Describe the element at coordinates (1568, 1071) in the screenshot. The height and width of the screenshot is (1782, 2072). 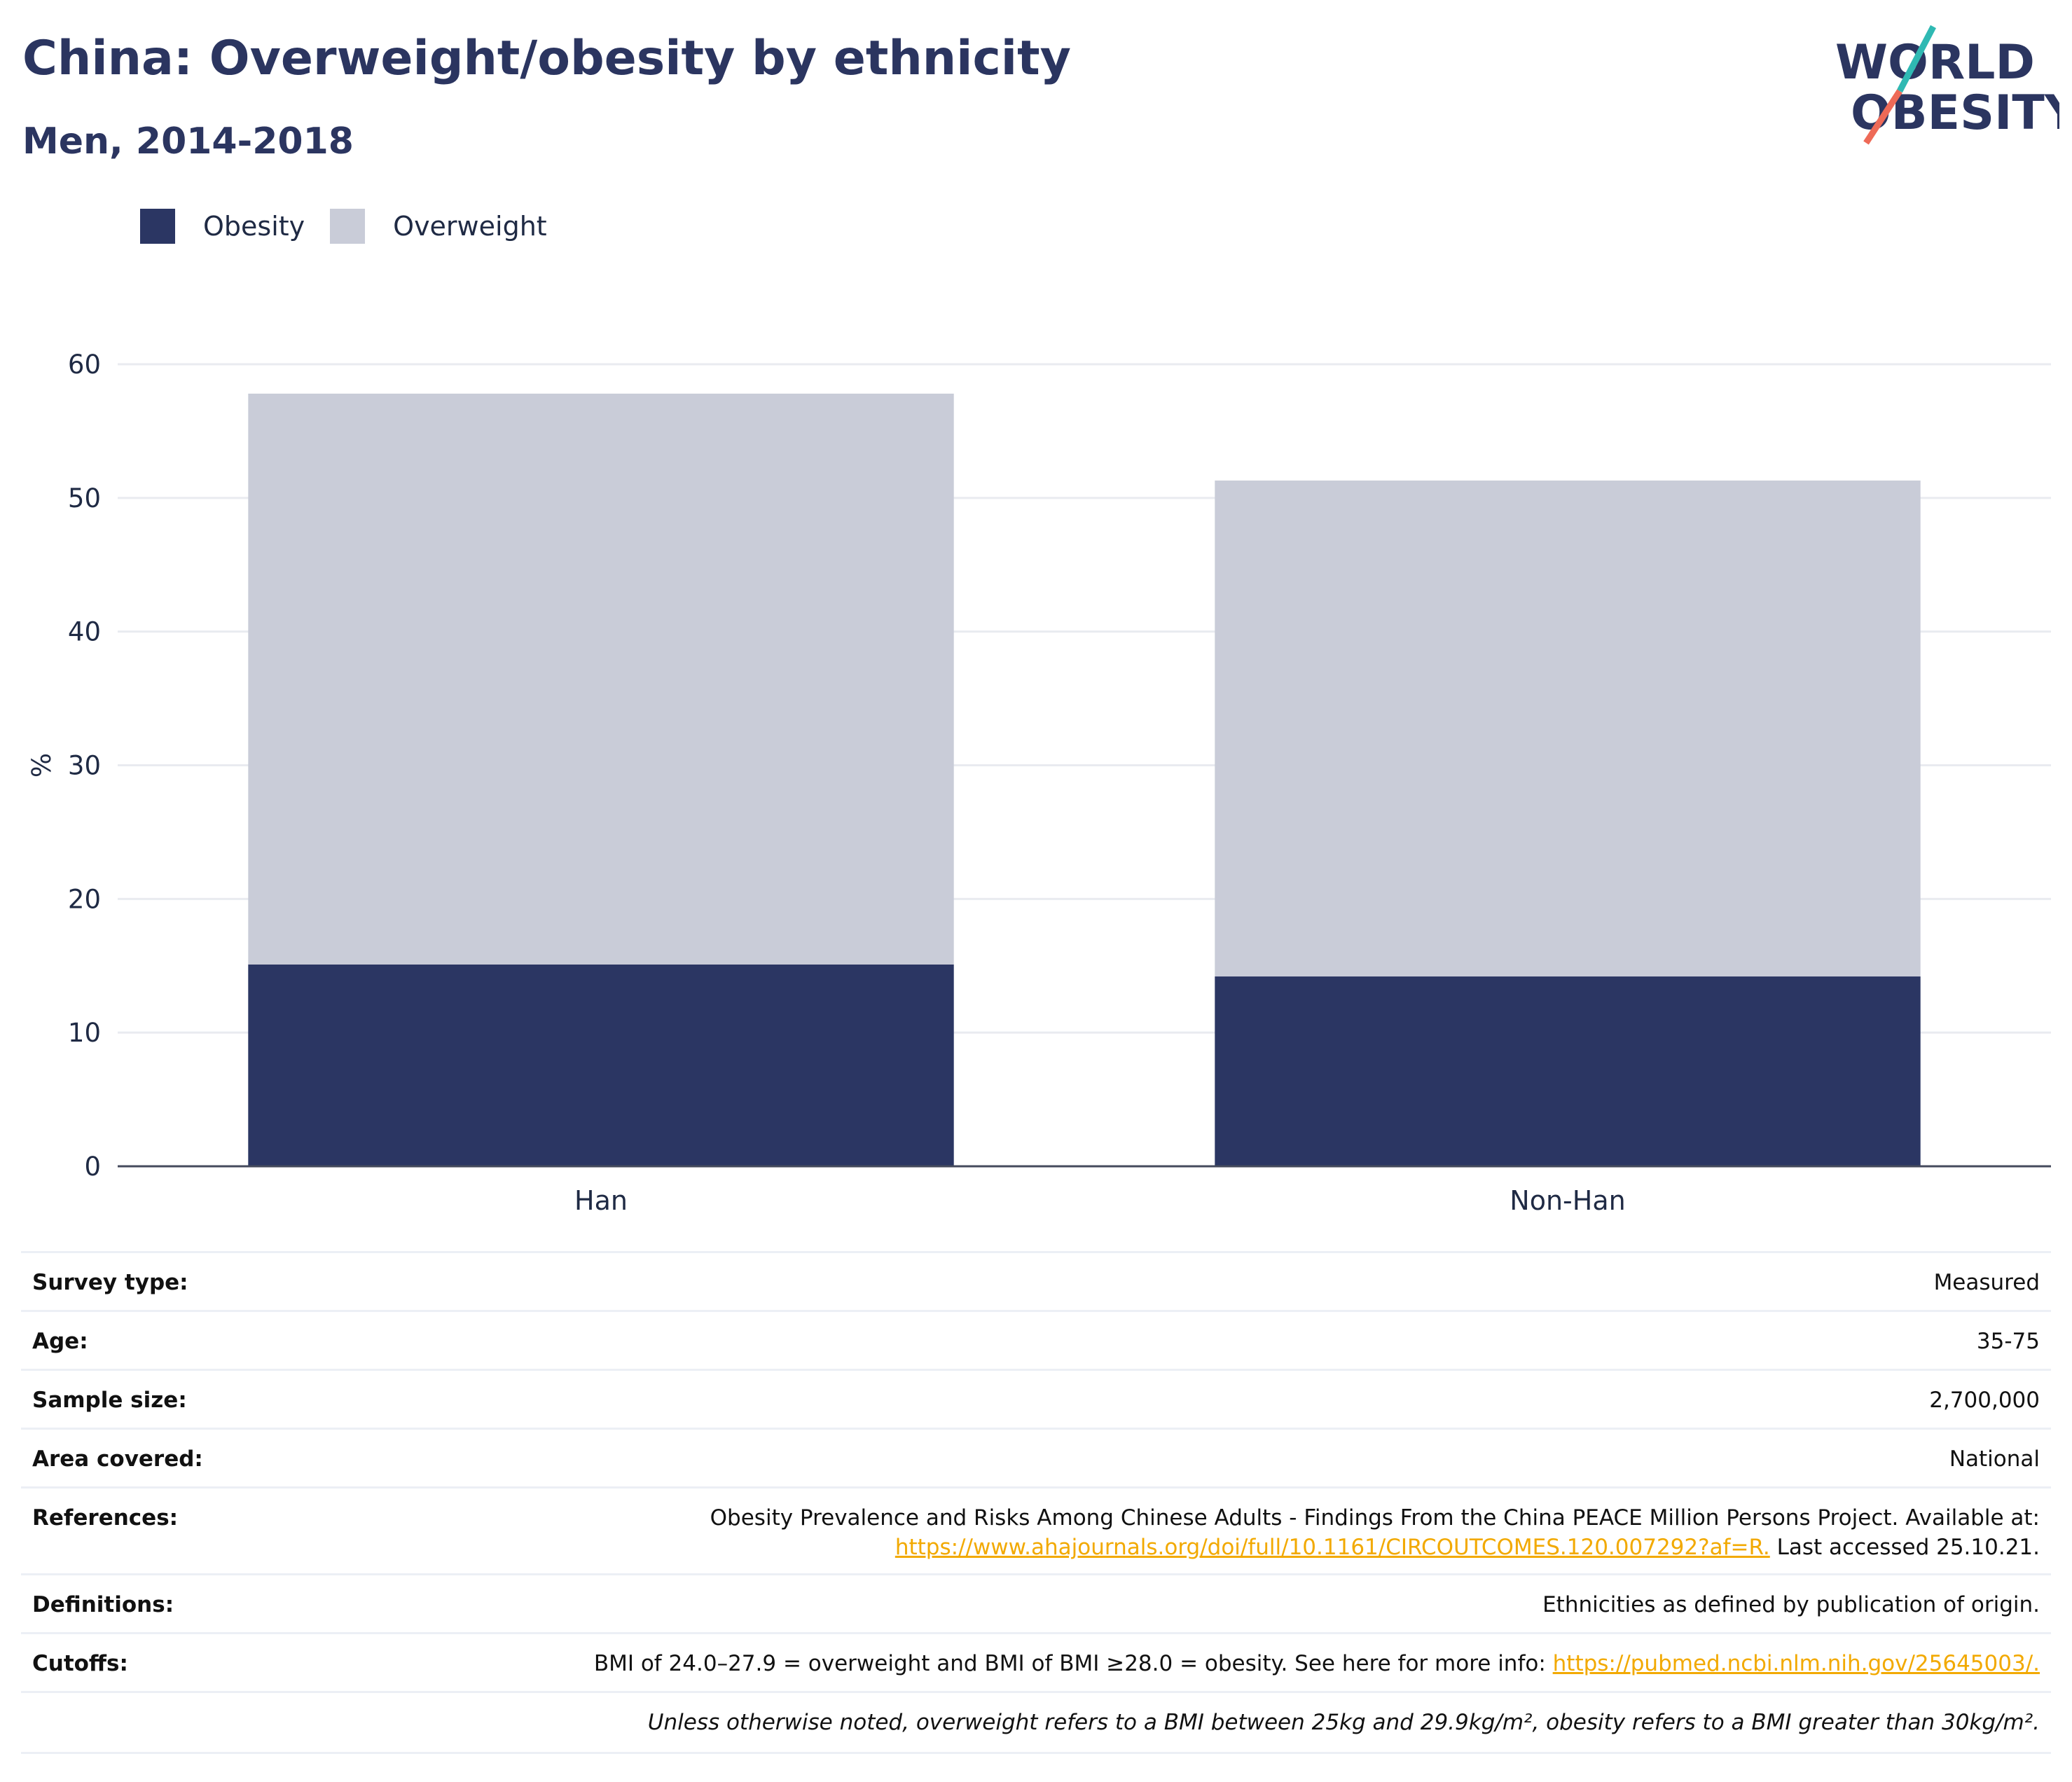
I see `bar-obesity-non-han` at that location.